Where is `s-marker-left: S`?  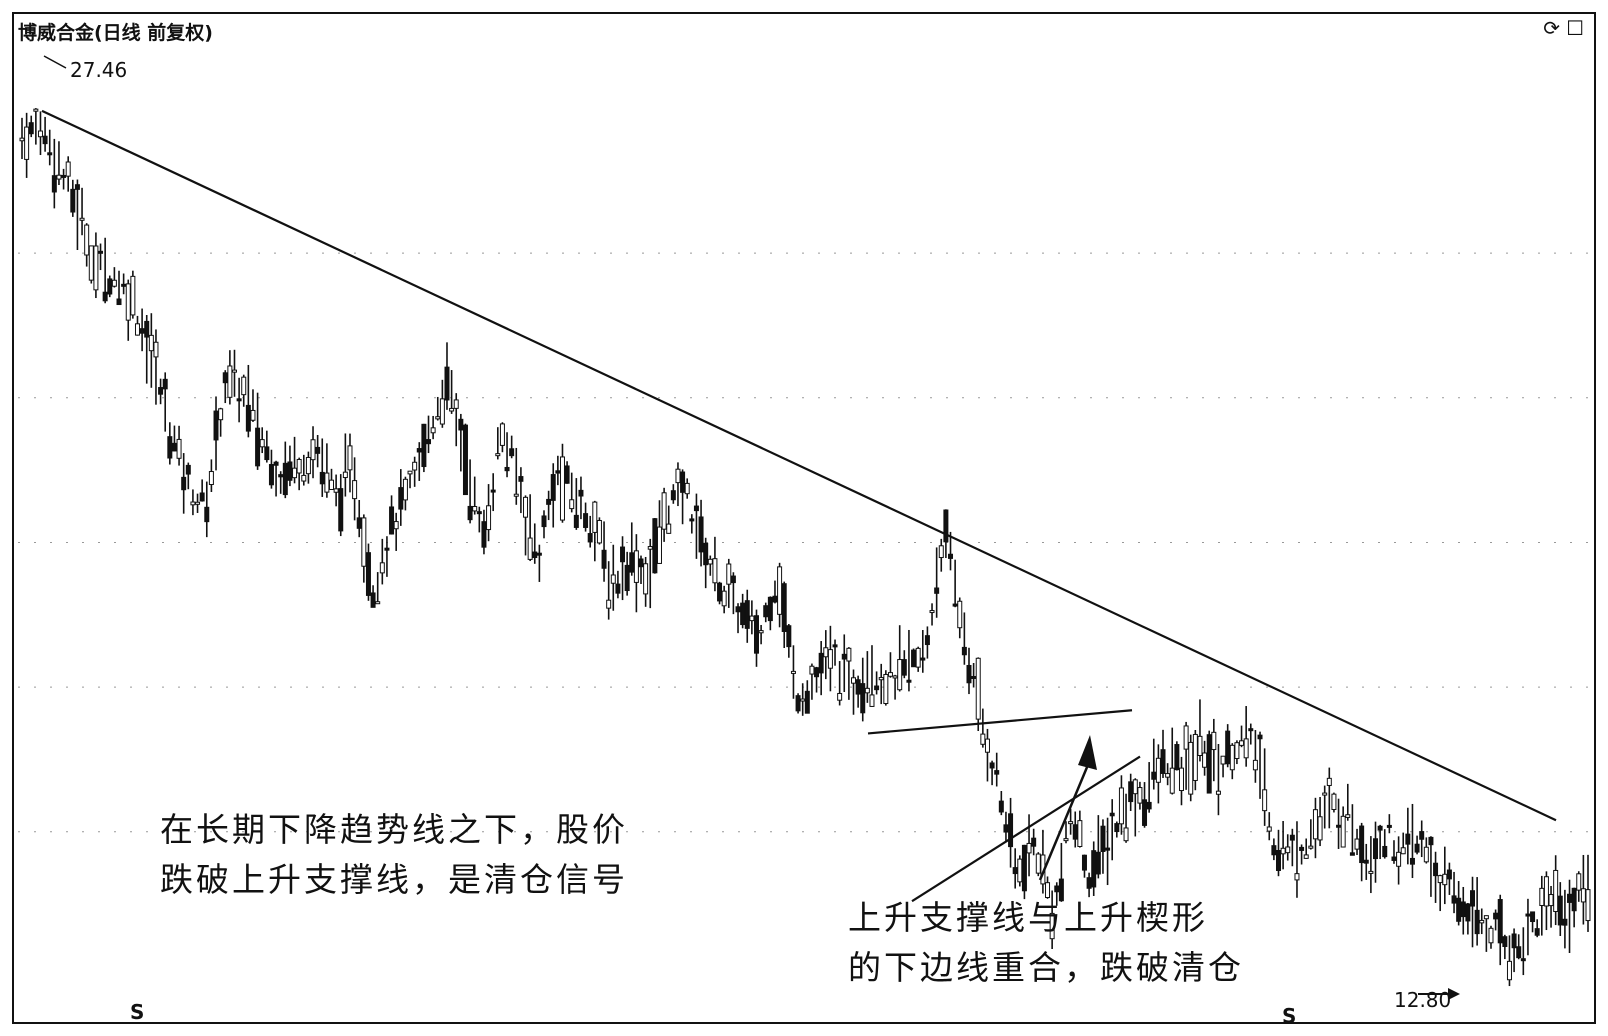
s-marker-left: S is located at coordinates (137, 1012).